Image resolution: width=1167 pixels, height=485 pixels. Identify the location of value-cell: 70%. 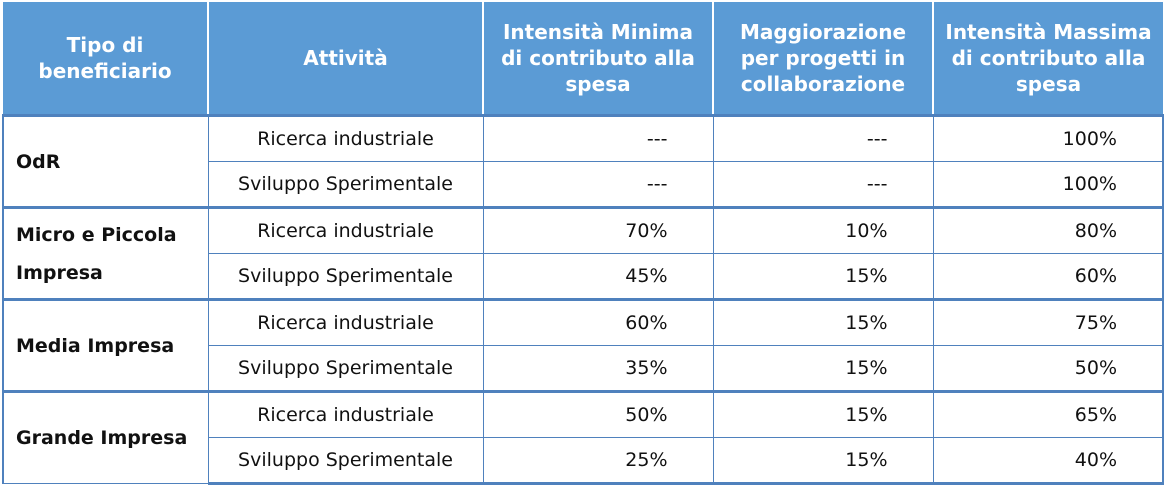
(598, 230).